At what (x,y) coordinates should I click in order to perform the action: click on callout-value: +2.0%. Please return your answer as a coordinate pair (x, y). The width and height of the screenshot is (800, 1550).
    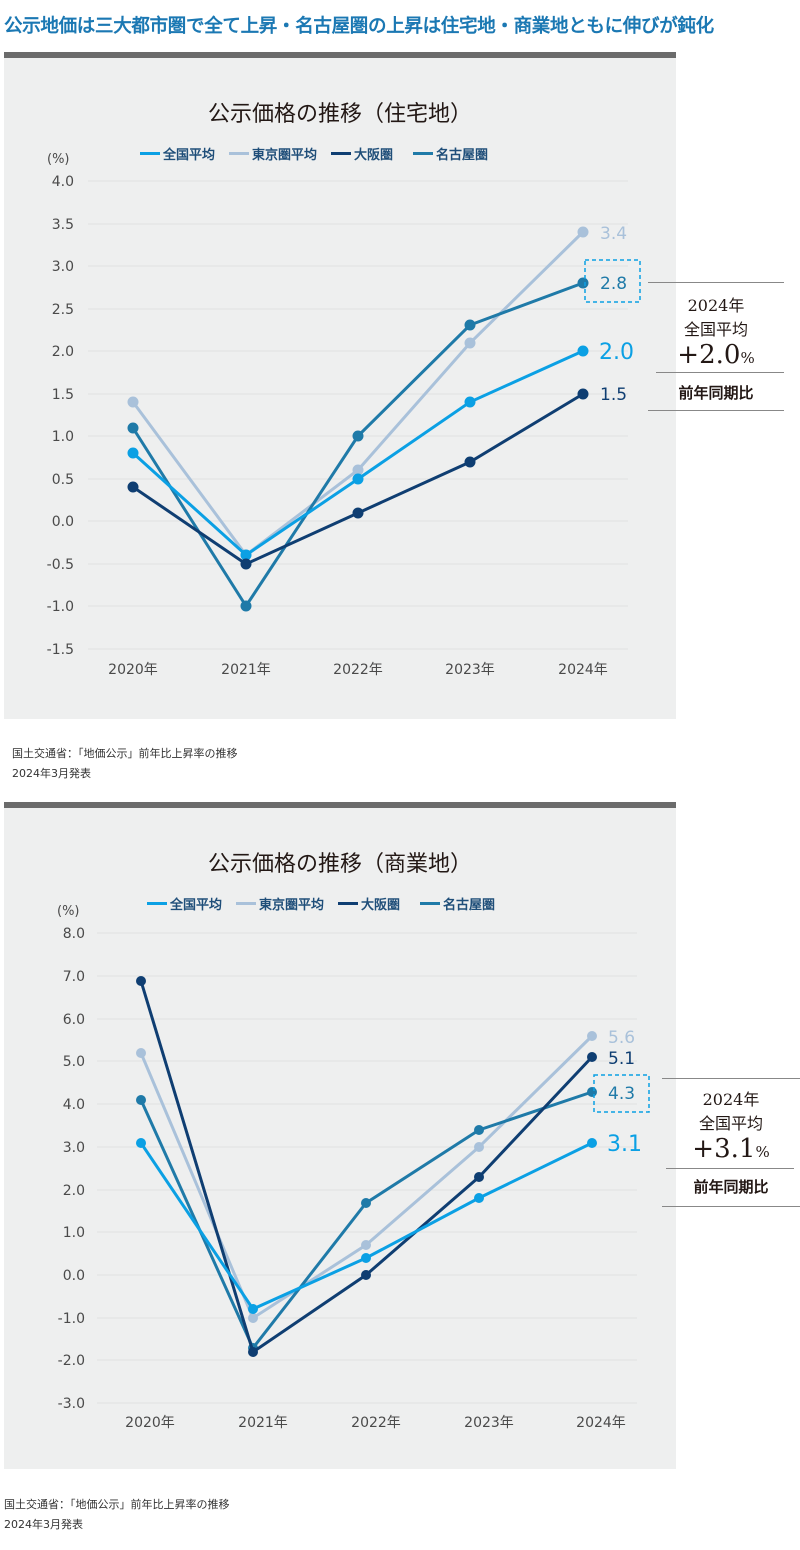
    Looking at the image, I should click on (716, 355).